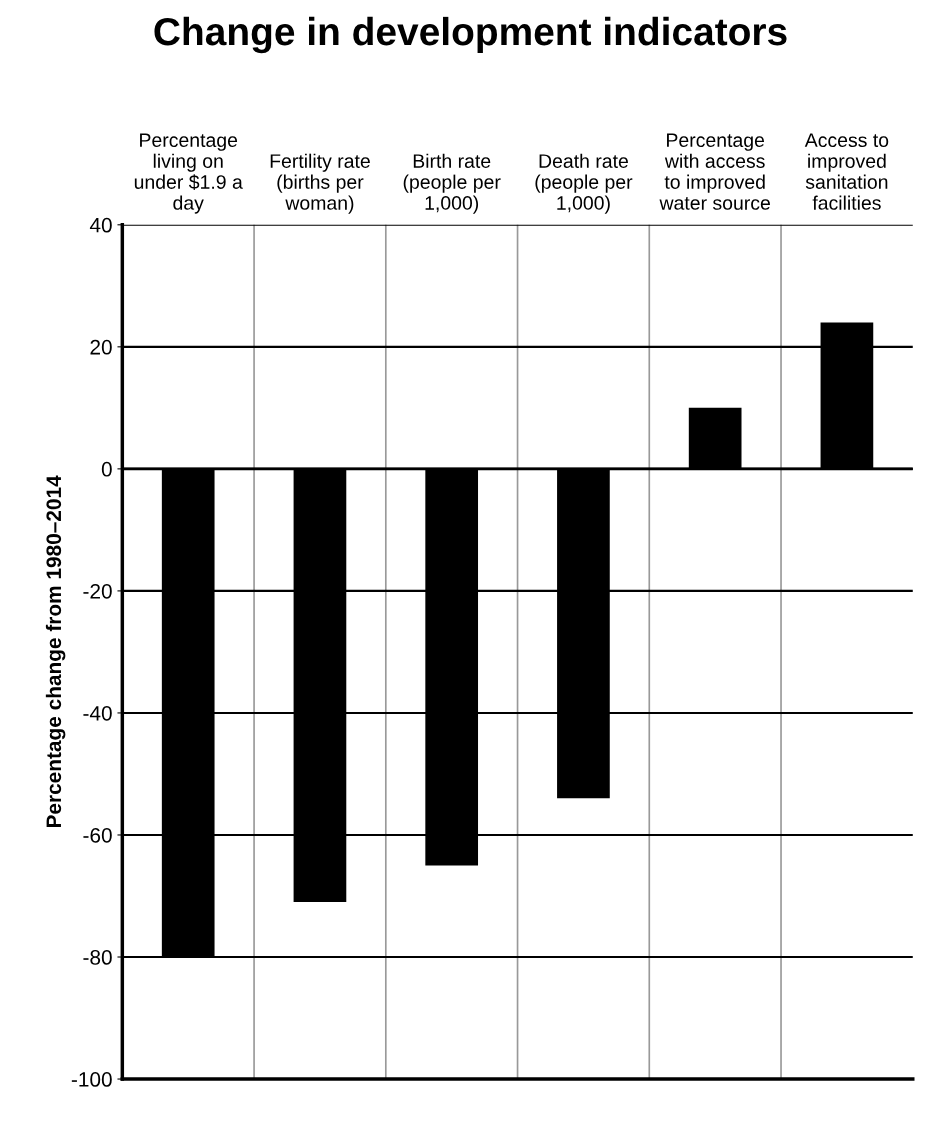 The width and height of the screenshot is (941, 1124). I want to click on y-tick-label: 0, so click(106, 469).